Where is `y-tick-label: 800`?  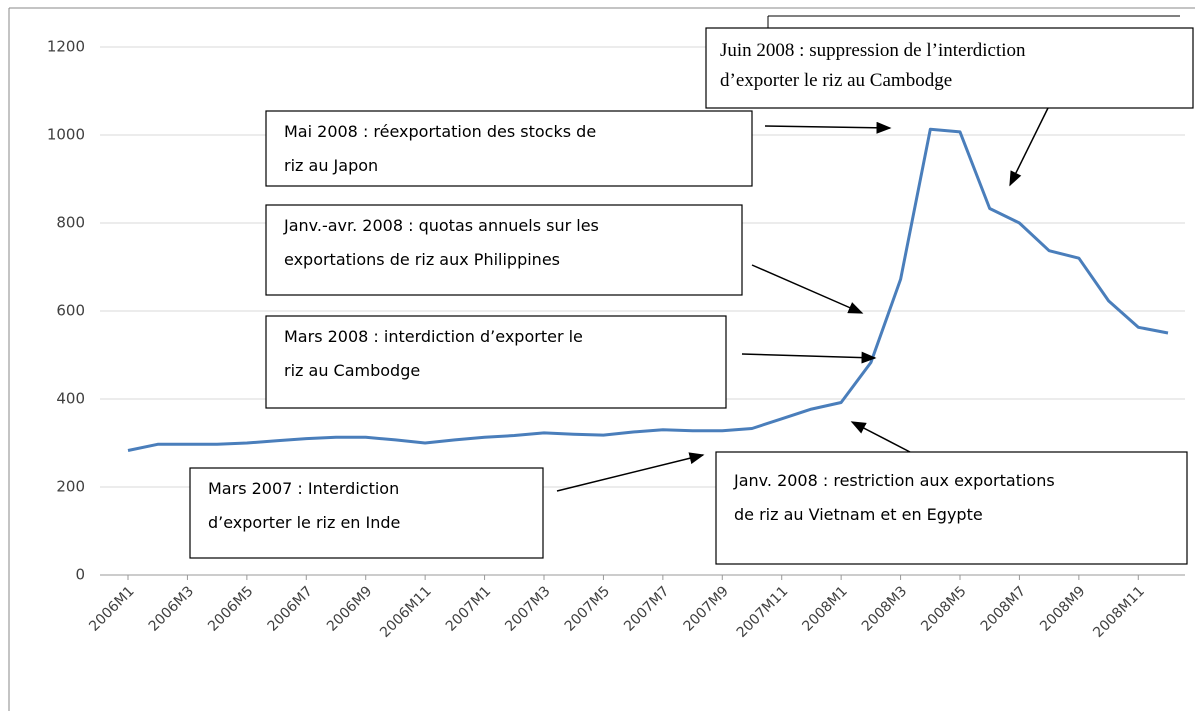 y-tick-label: 800 is located at coordinates (70, 223).